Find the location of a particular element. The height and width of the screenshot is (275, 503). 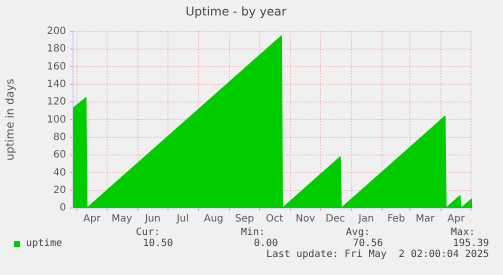

x-tick-label: Jan is located at coordinates (366, 219).